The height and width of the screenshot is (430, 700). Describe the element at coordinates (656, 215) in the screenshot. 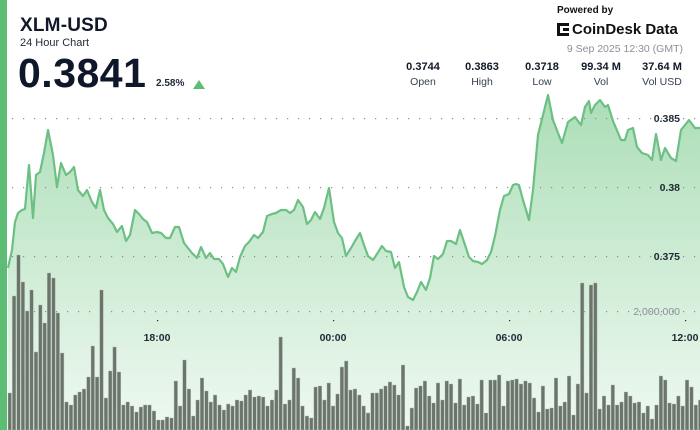

I see `y-axis-labels: 0.385 0.38 0.375 2,000,000` at that location.